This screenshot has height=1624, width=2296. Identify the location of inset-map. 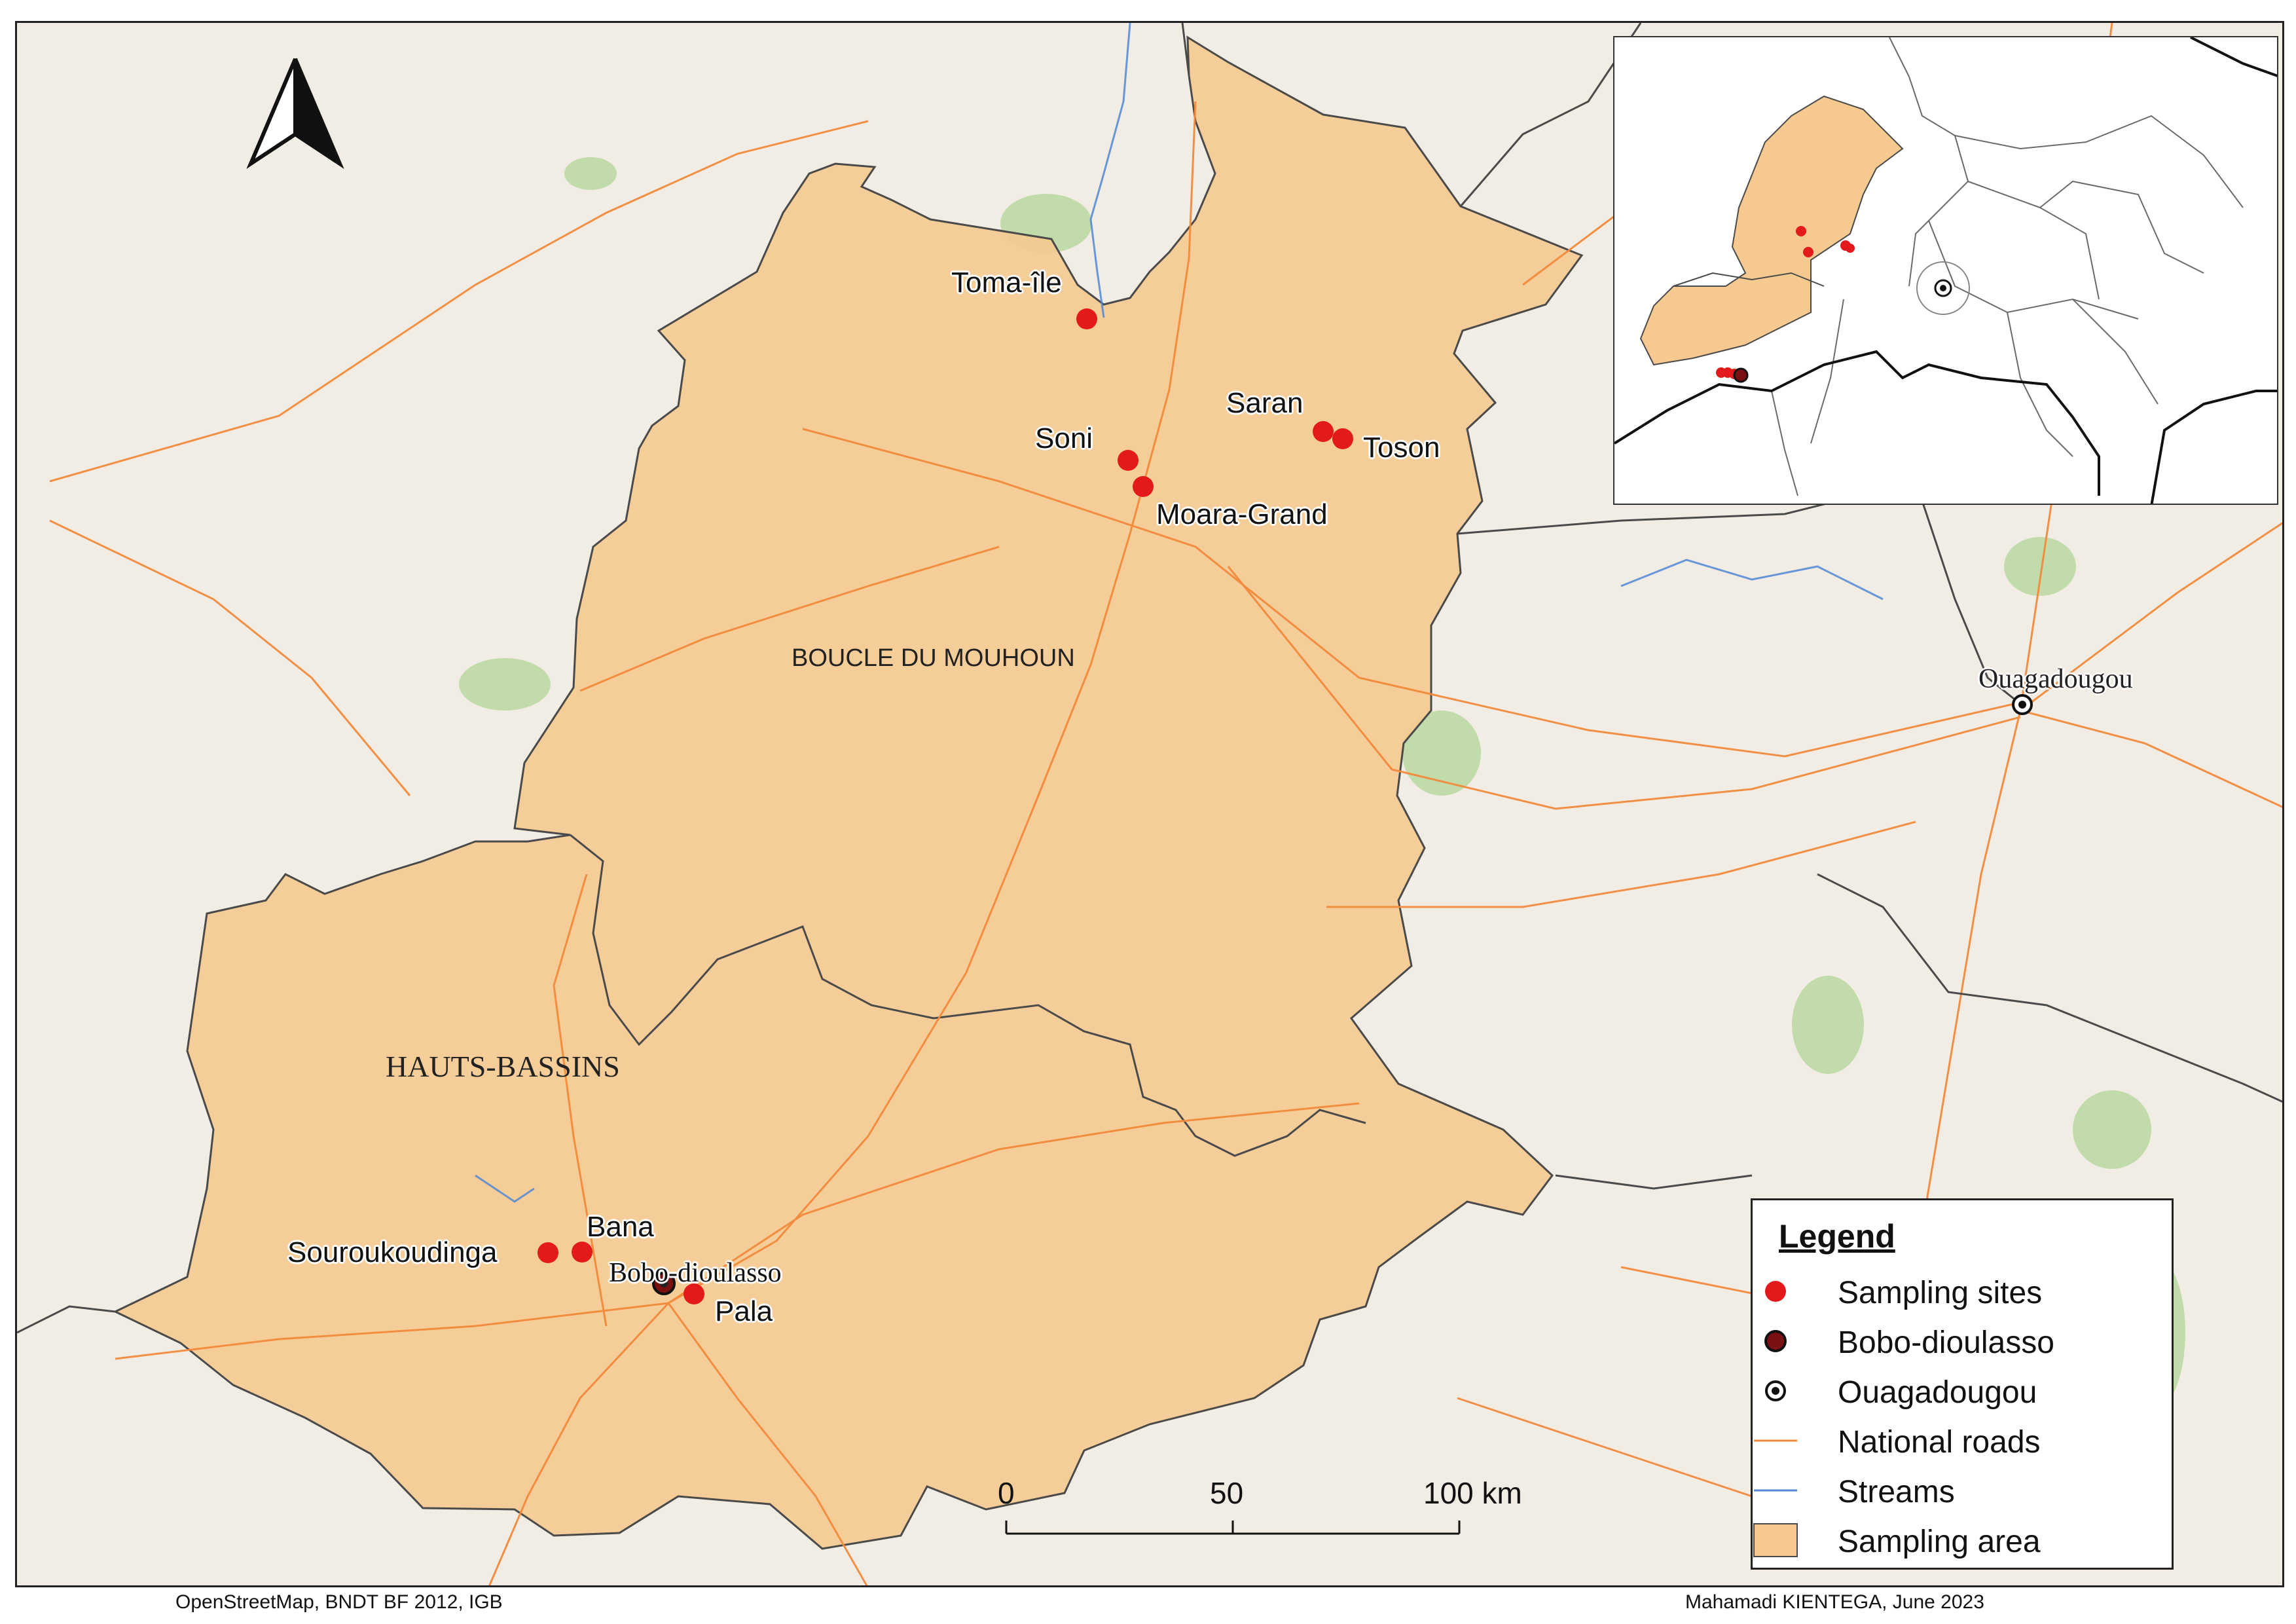
(1945, 270).